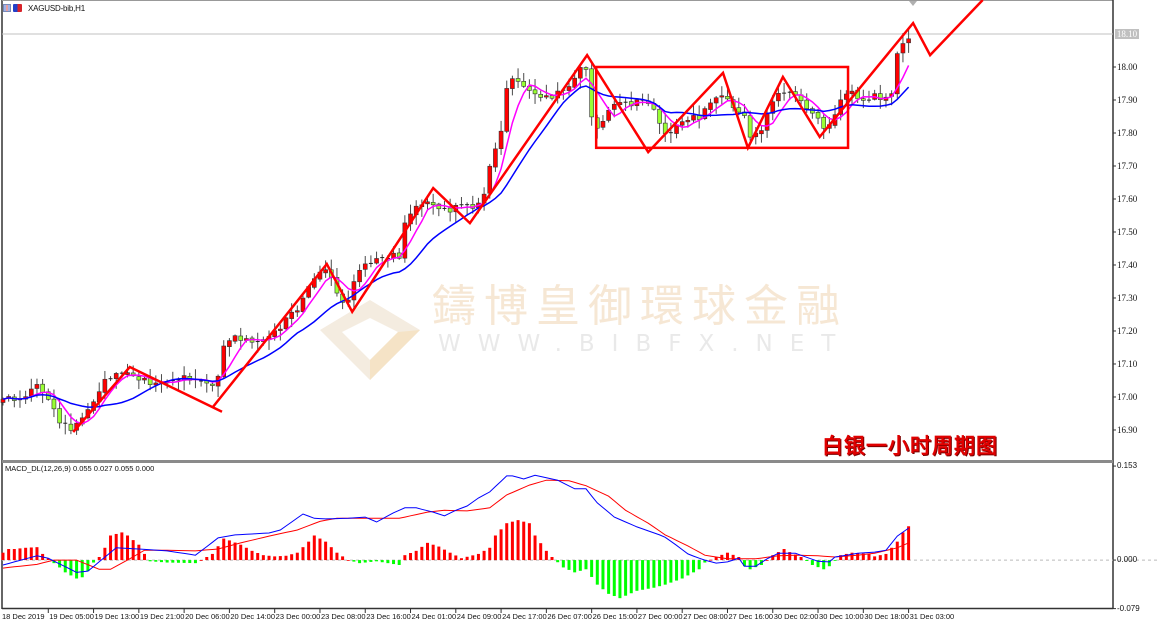 This screenshot has height=626, width=1170. Describe the element at coordinates (370, 340) in the screenshot. I see `watermark-logo-icon` at that location.